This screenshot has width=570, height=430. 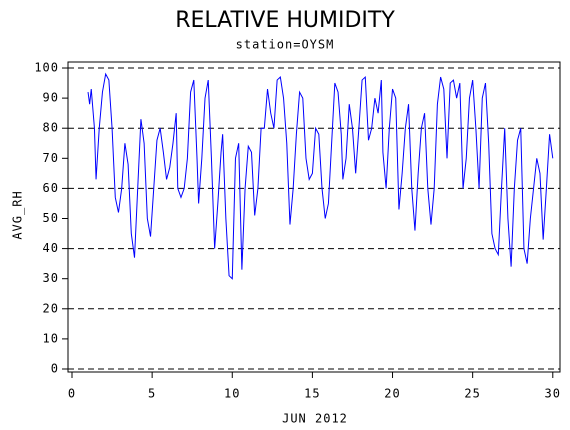 What do you see at coordinates (51, 338) in the screenshot?
I see `y-tick-label: 10` at bounding box center [51, 338].